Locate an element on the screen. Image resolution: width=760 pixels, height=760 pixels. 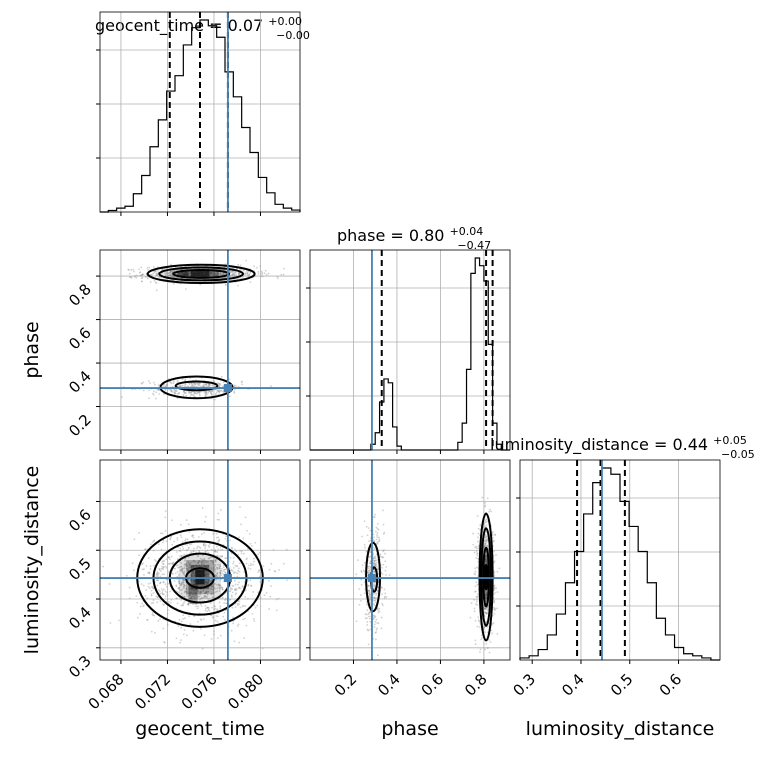
ytick-label-phase-1: 0.4 is located at coordinates (80, 382).